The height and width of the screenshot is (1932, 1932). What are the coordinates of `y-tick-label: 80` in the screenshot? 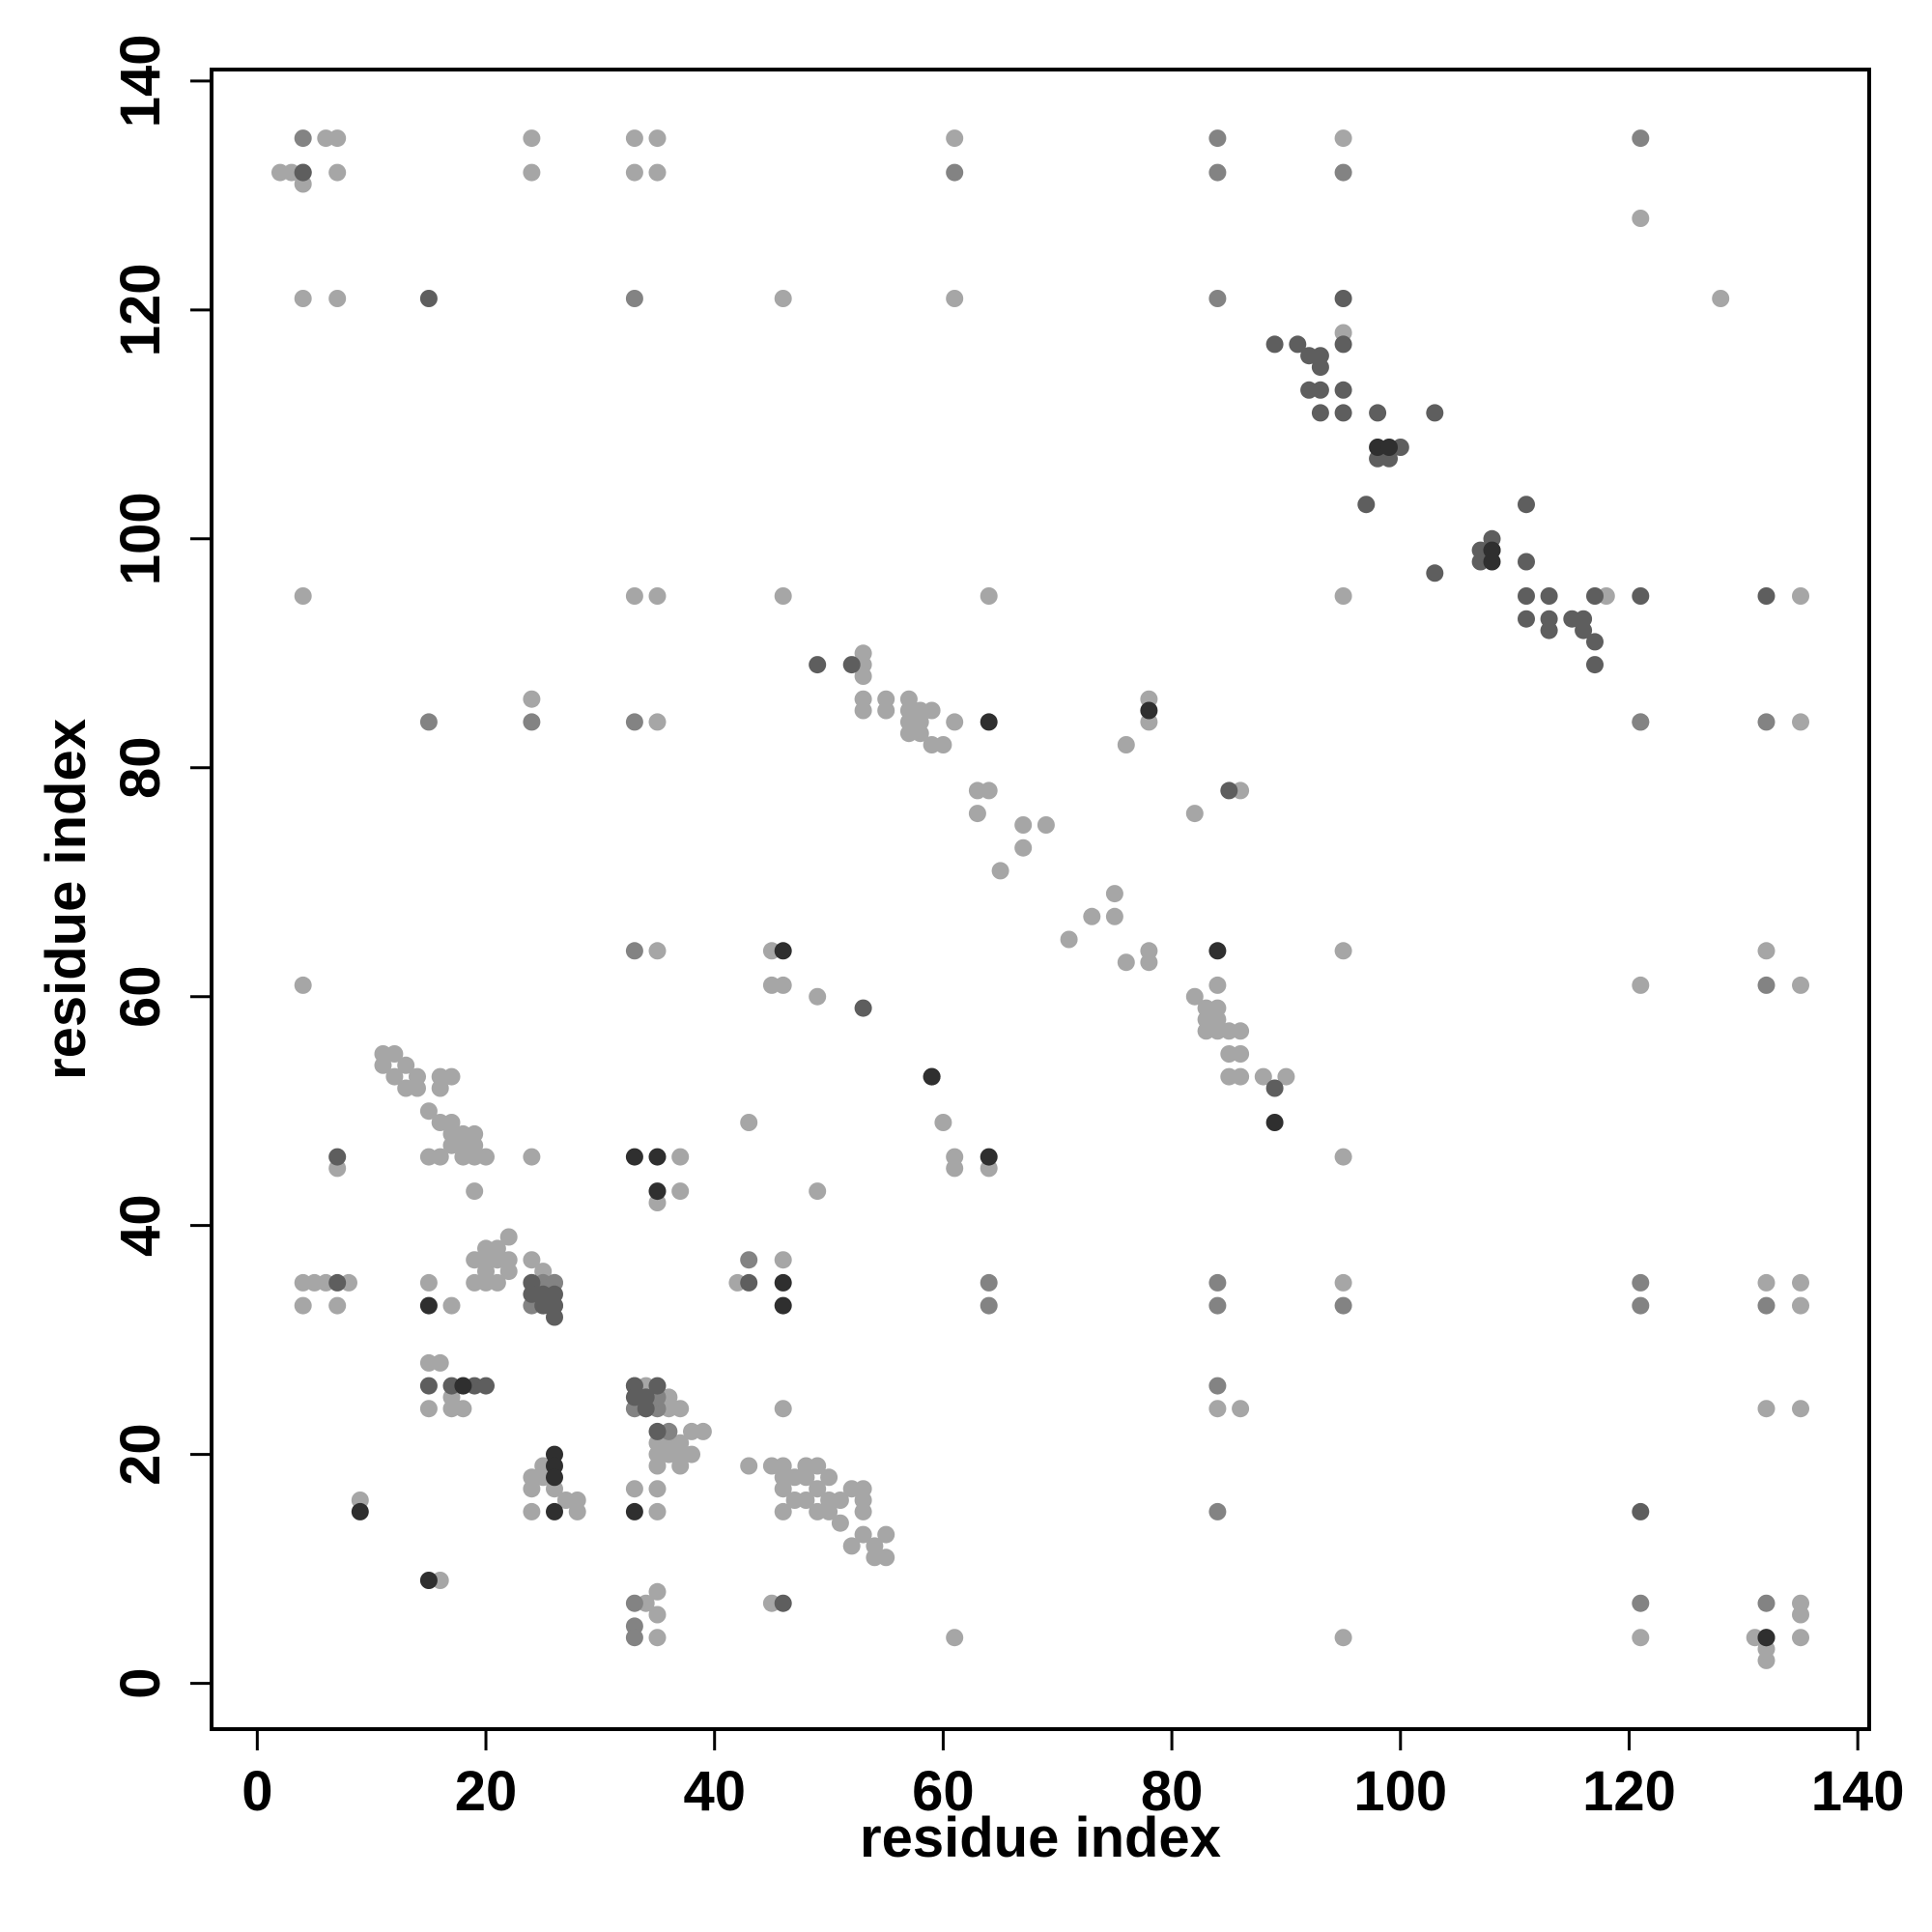 It's located at (140, 767).